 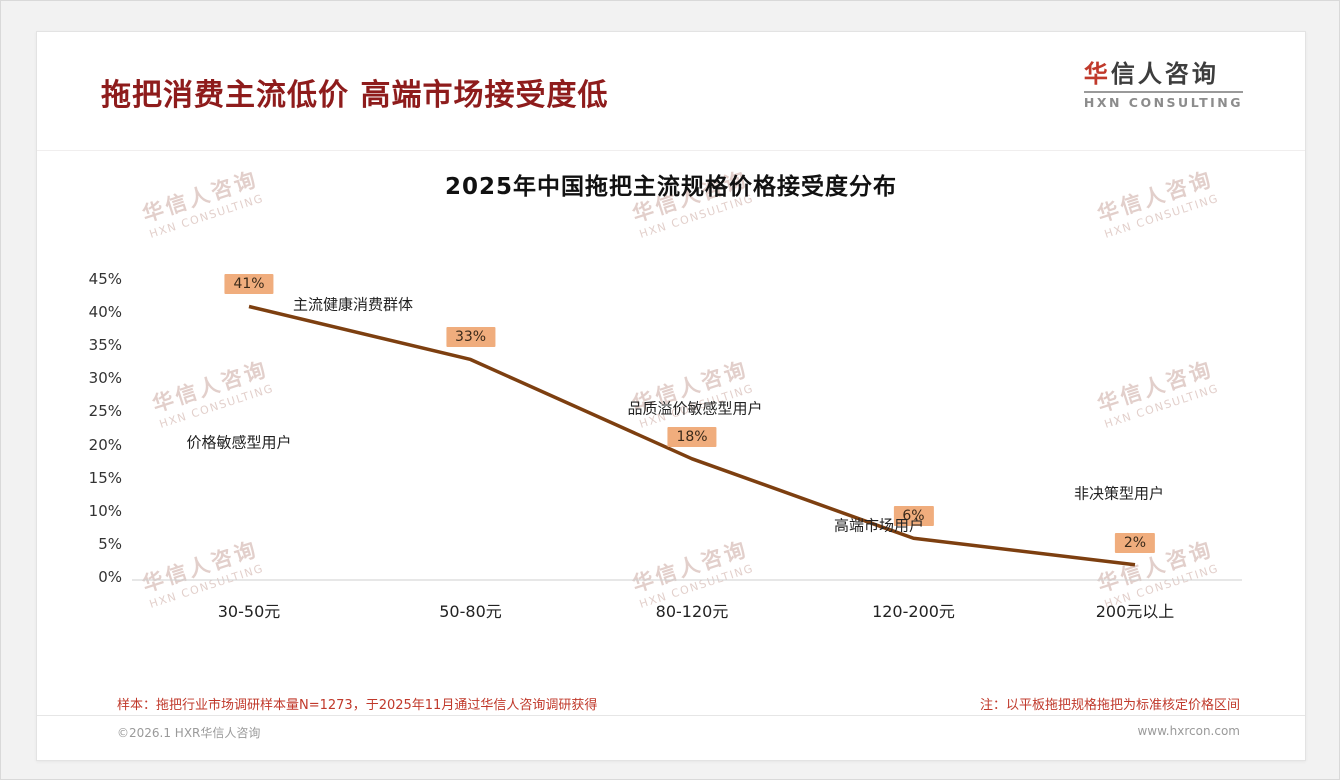 I want to click on logo-rest-chars: 信人咨询, so click(x=1164, y=74).